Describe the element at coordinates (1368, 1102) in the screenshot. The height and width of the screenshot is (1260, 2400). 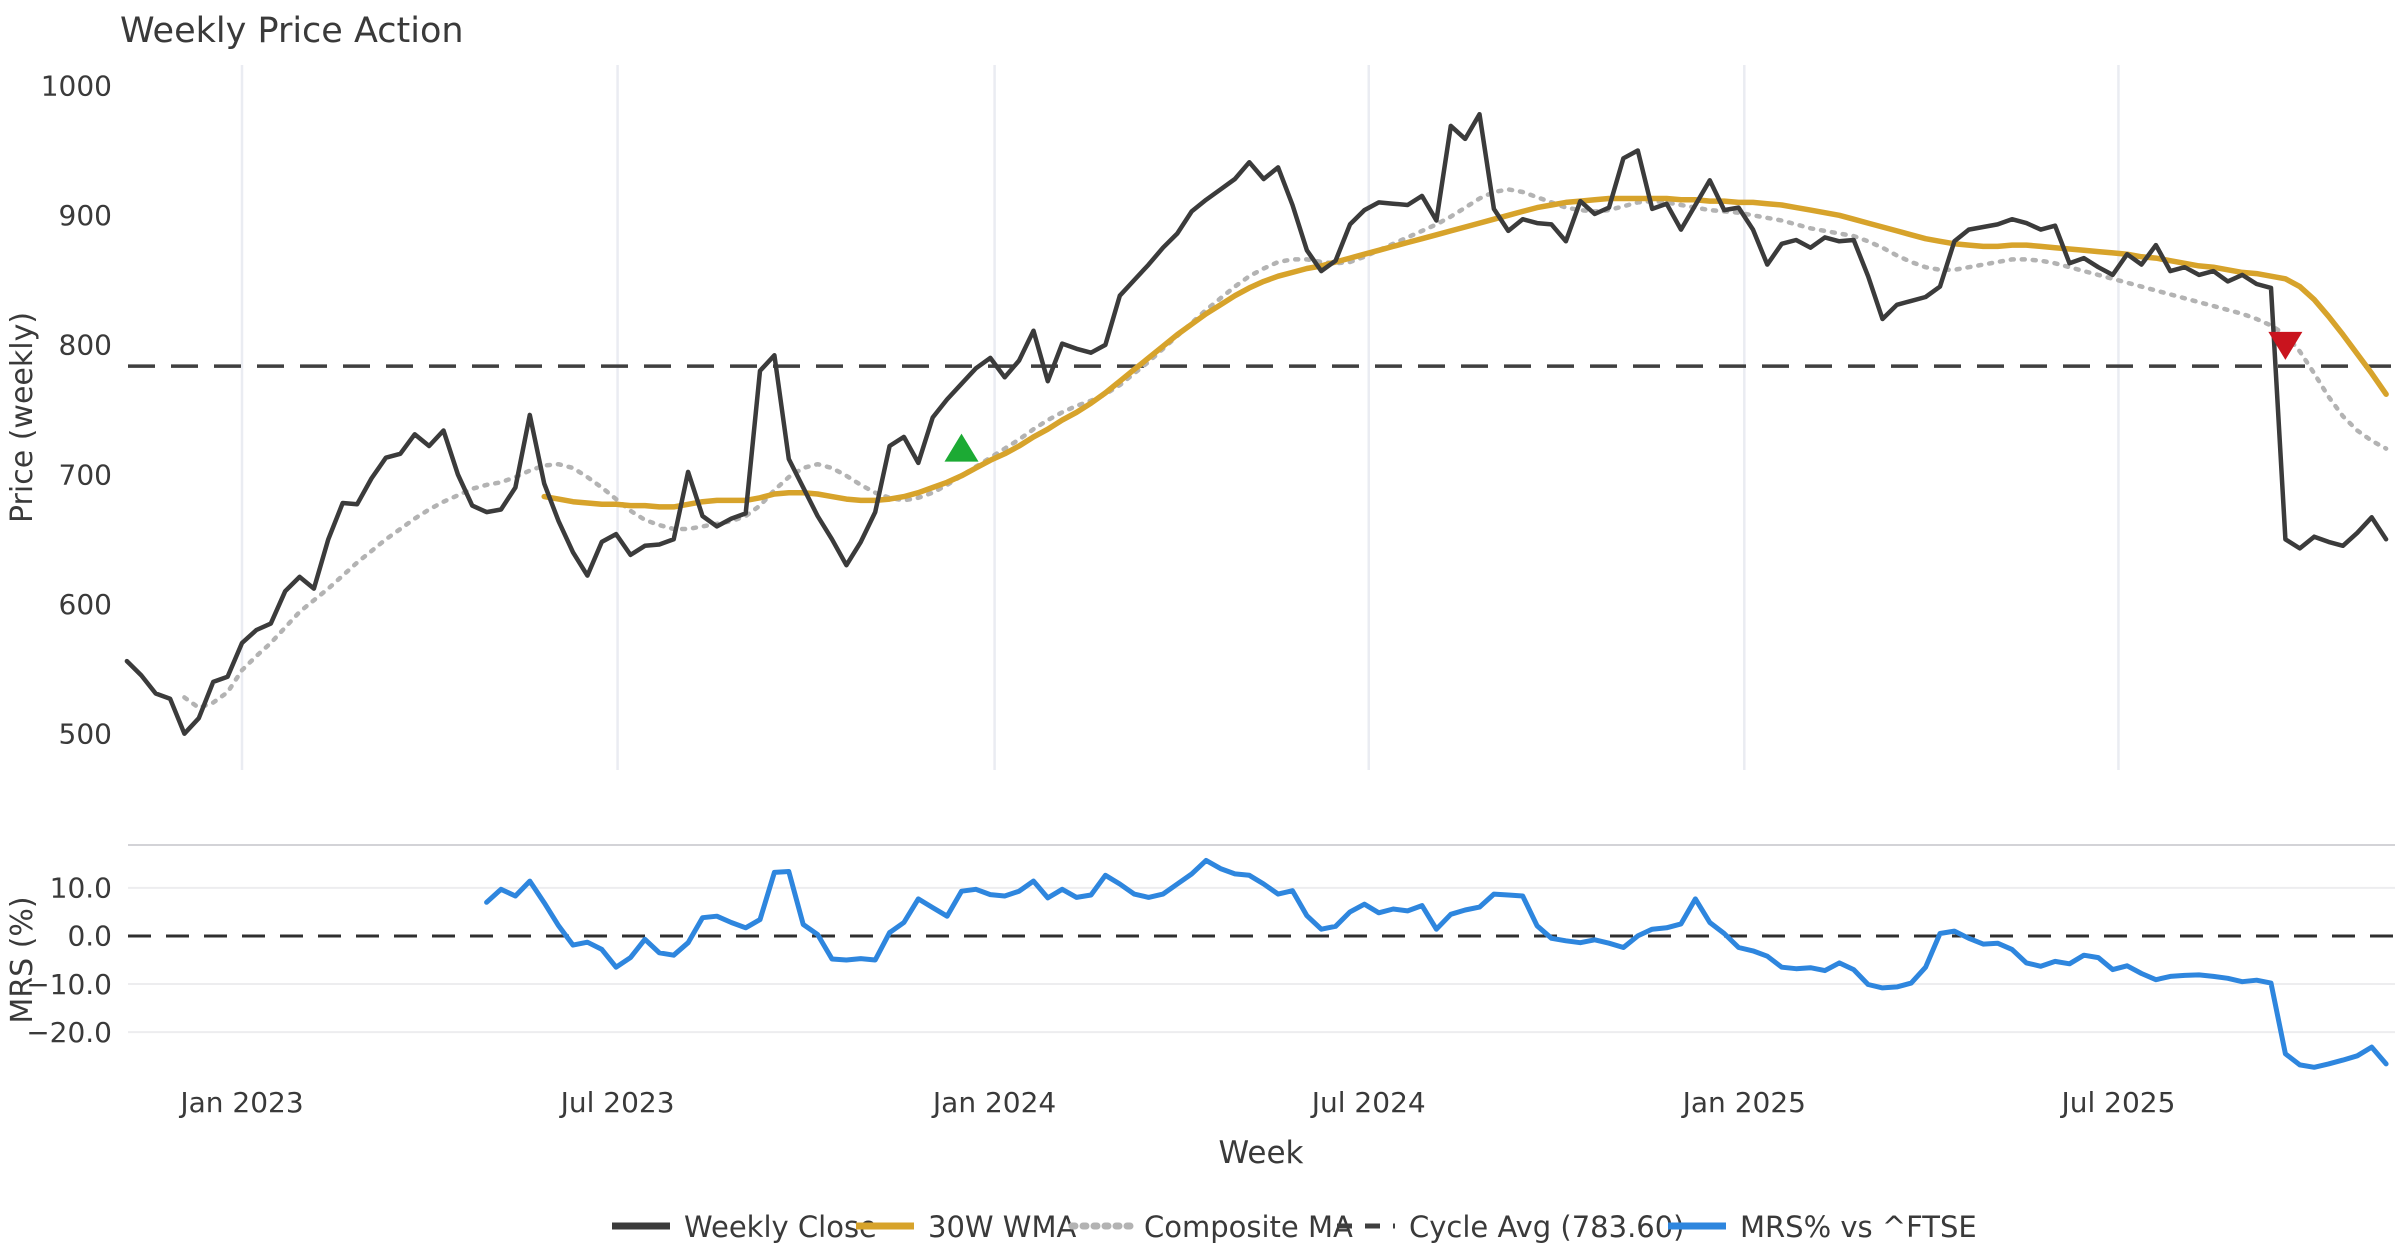
I see `x-tick-3: Jul 2024` at that location.